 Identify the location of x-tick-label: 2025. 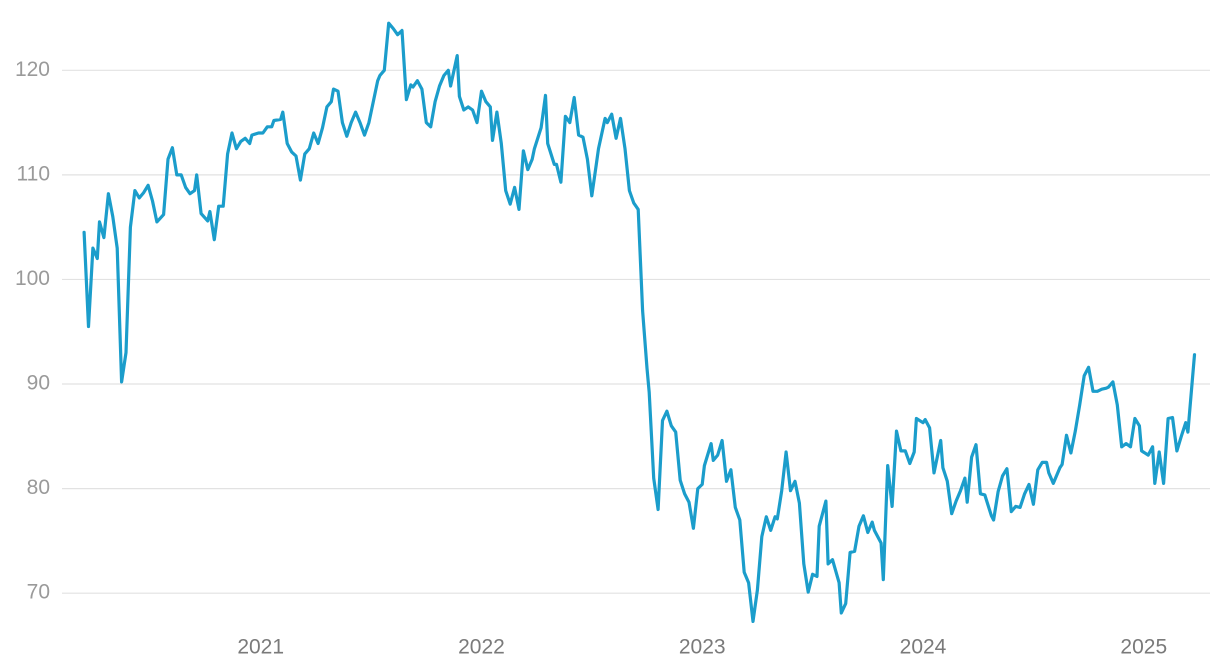
(1143, 647).